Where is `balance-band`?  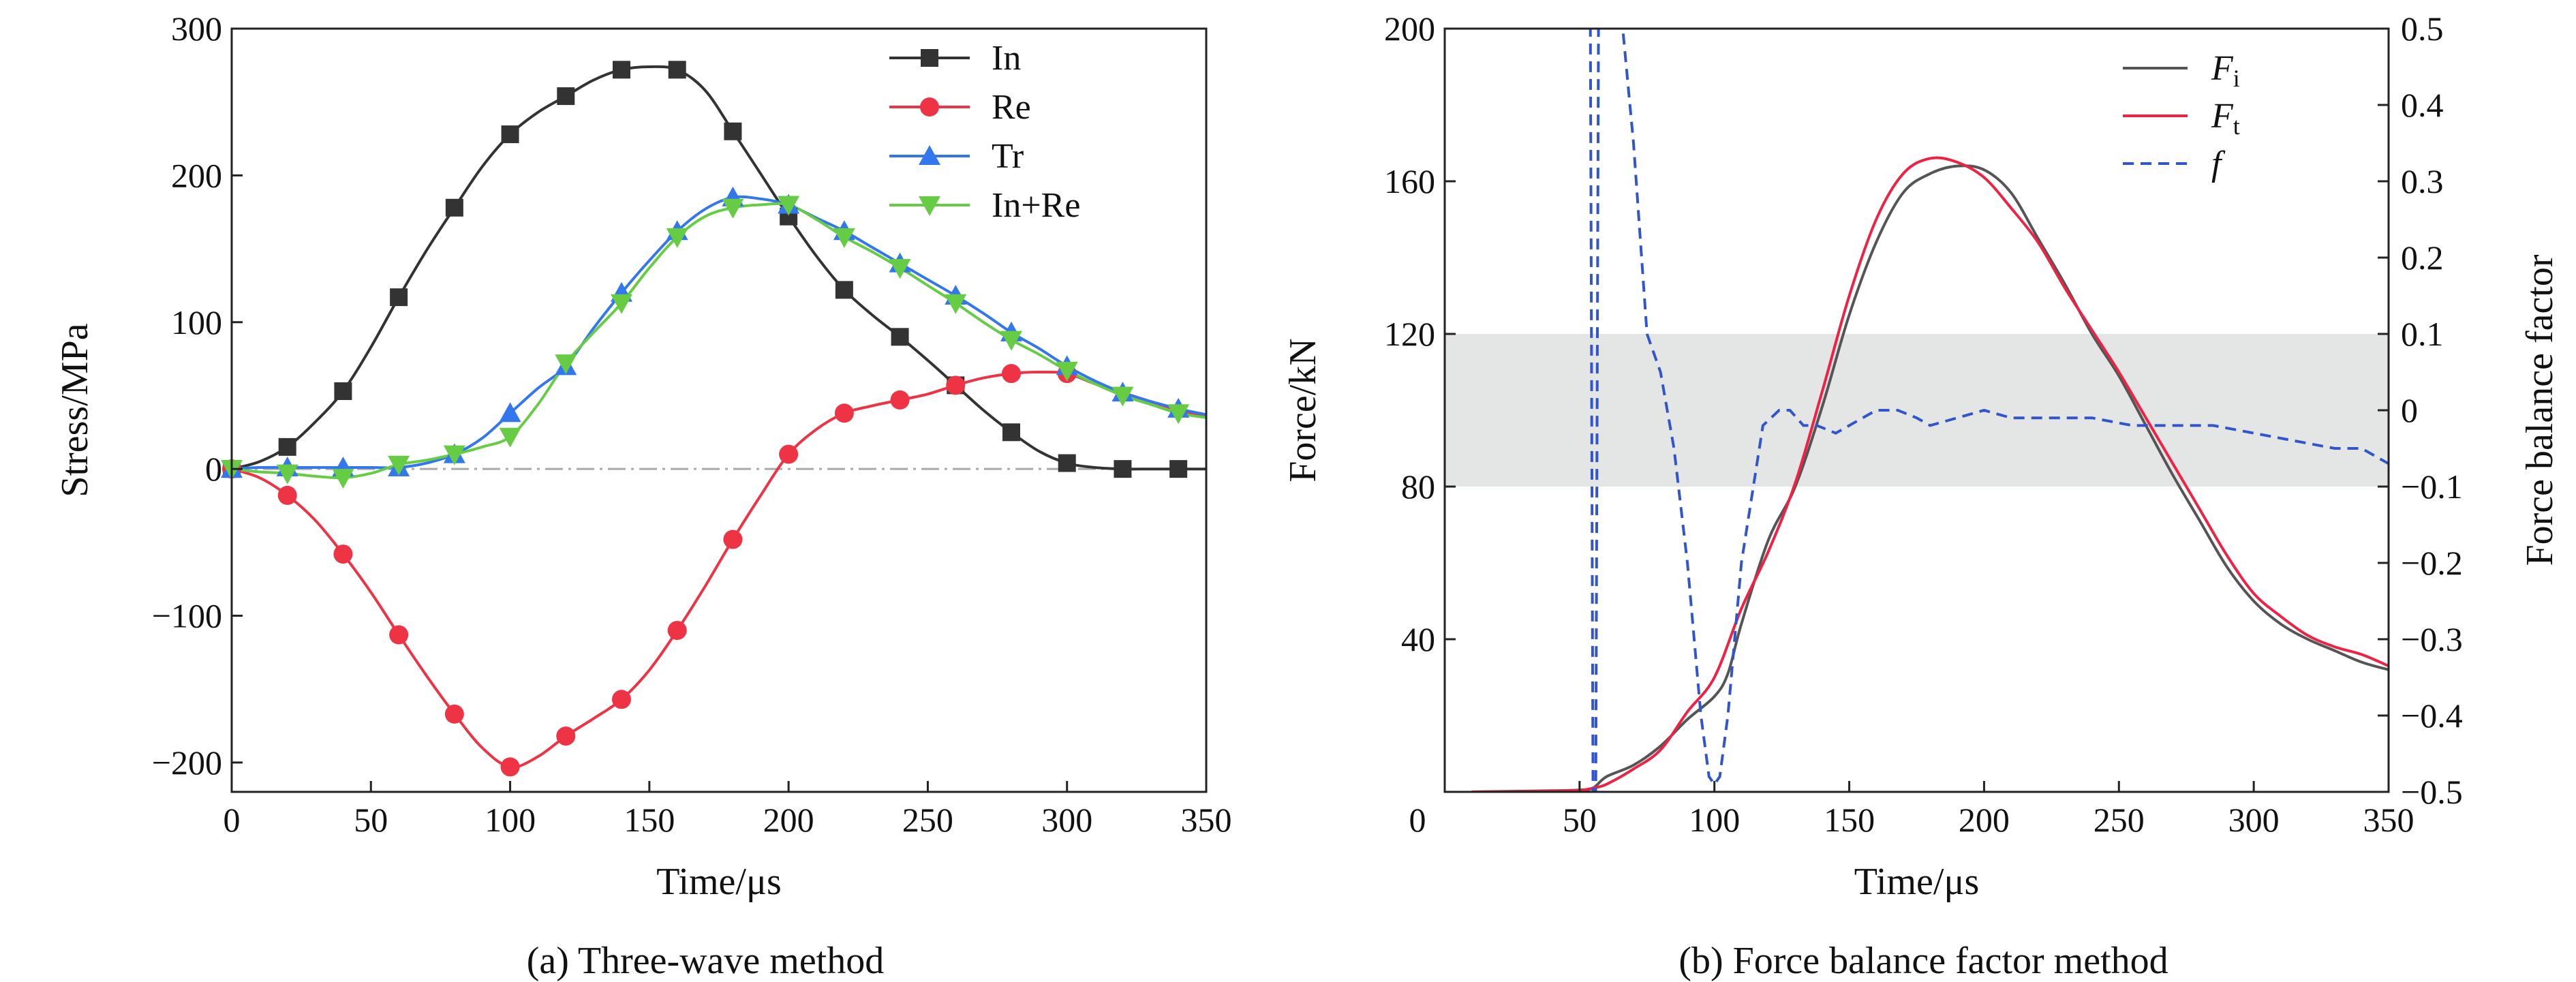
balance-band is located at coordinates (1917, 410).